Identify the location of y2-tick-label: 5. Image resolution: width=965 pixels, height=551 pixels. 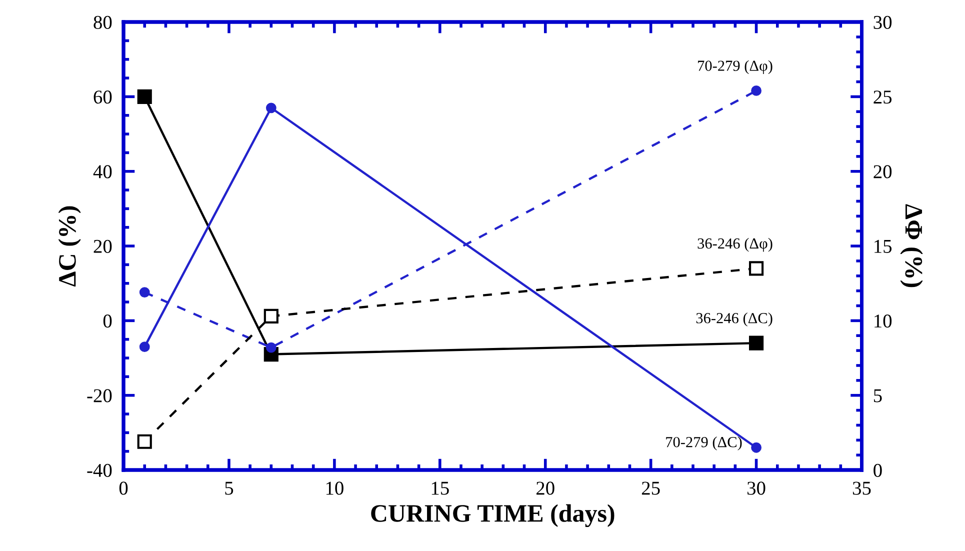
(878, 395).